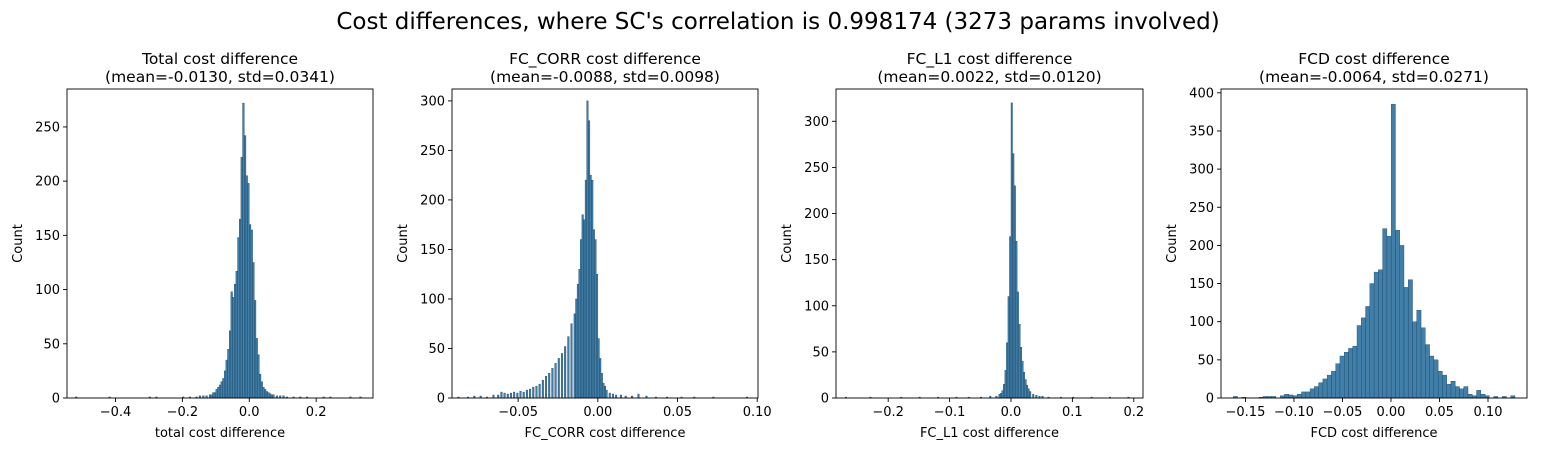 This screenshot has height=451, width=1548. What do you see at coordinates (219, 59) in the screenshot?
I see `subplot-title: Total cost difference` at bounding box center [219, 59].